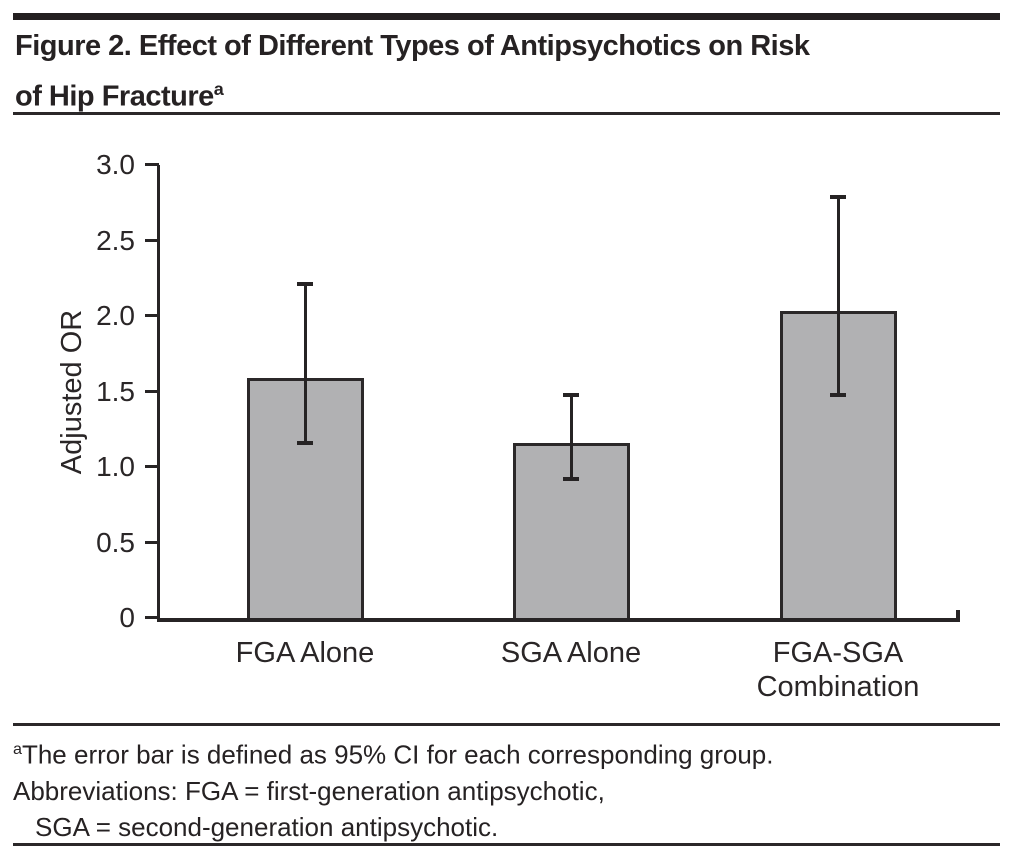  I want to click on x-tick-label-fga-alone: FGA Alone, so click(305, 653).